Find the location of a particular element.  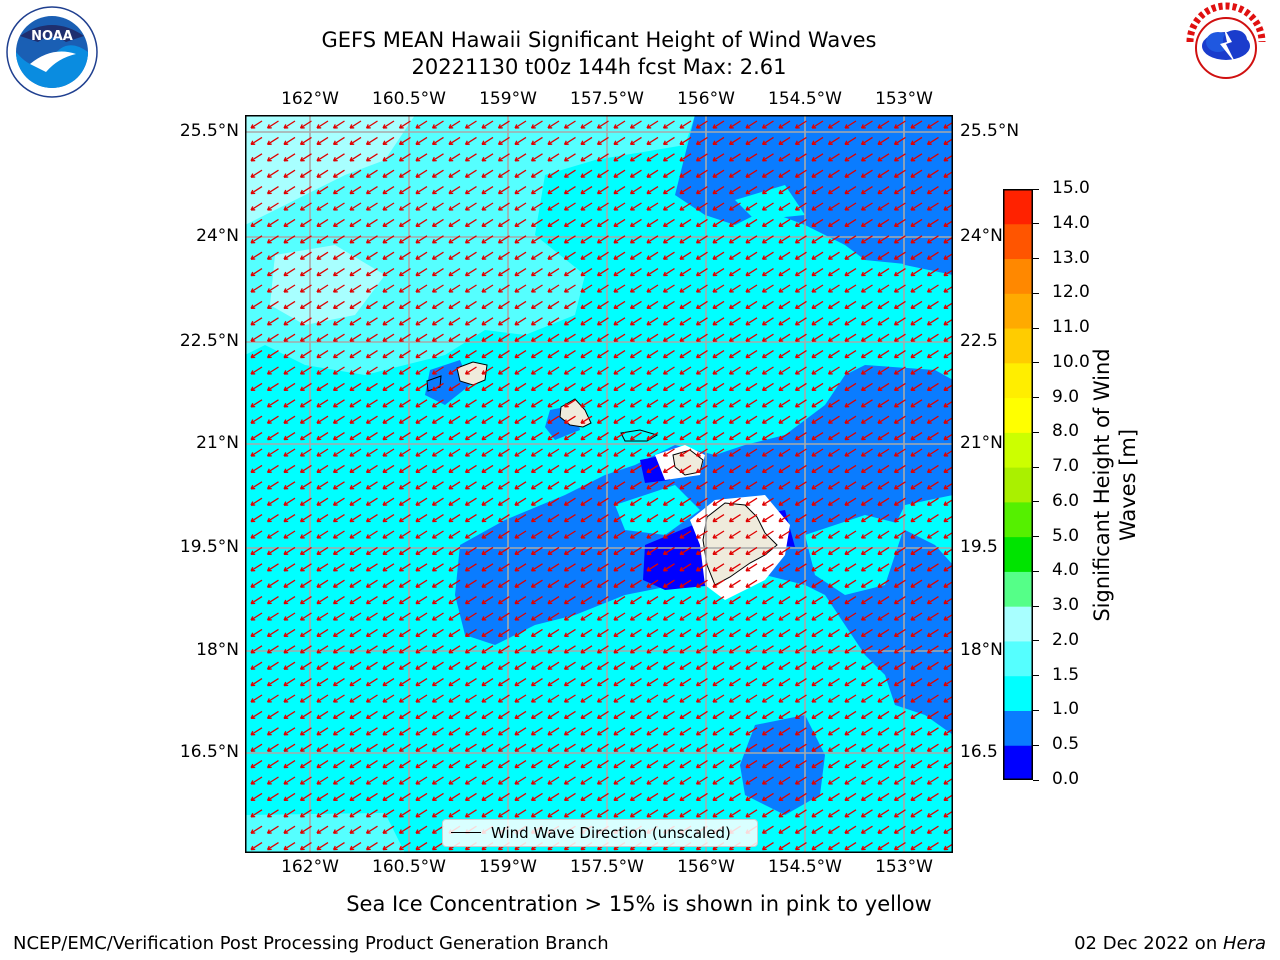

footer-date-text: 02 Dec 2022 on is located at coordinates (1148, 943).